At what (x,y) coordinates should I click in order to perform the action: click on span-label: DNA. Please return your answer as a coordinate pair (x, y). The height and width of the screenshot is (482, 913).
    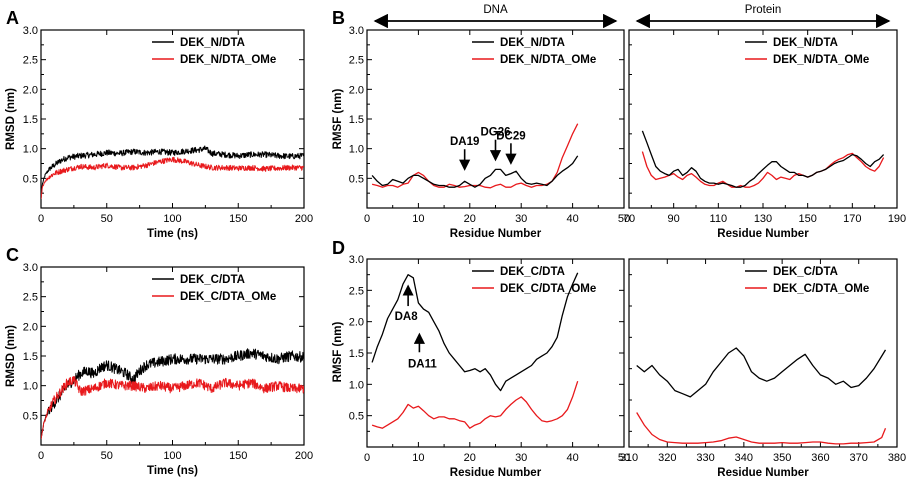
    Looking at the image, I should click on (495, 10).